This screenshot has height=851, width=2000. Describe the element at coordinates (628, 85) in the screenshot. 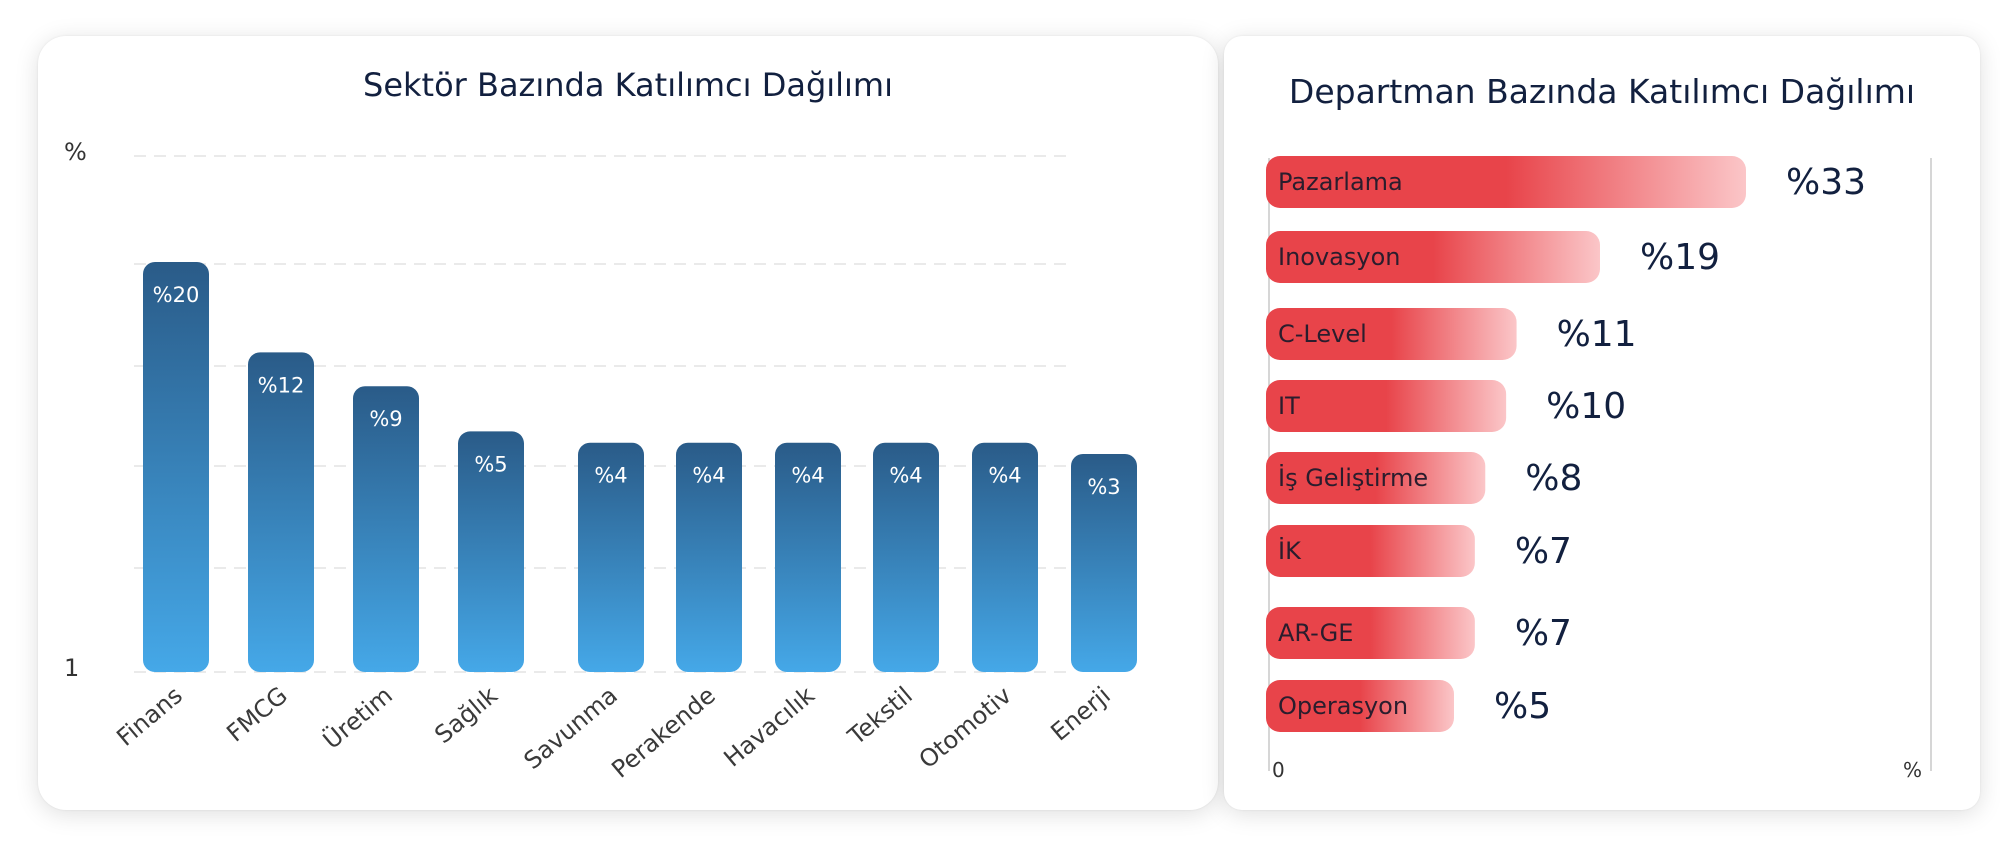

I see `sector-chart-title: Sektör Bazında Katılımcı Dağılımı` at that location.